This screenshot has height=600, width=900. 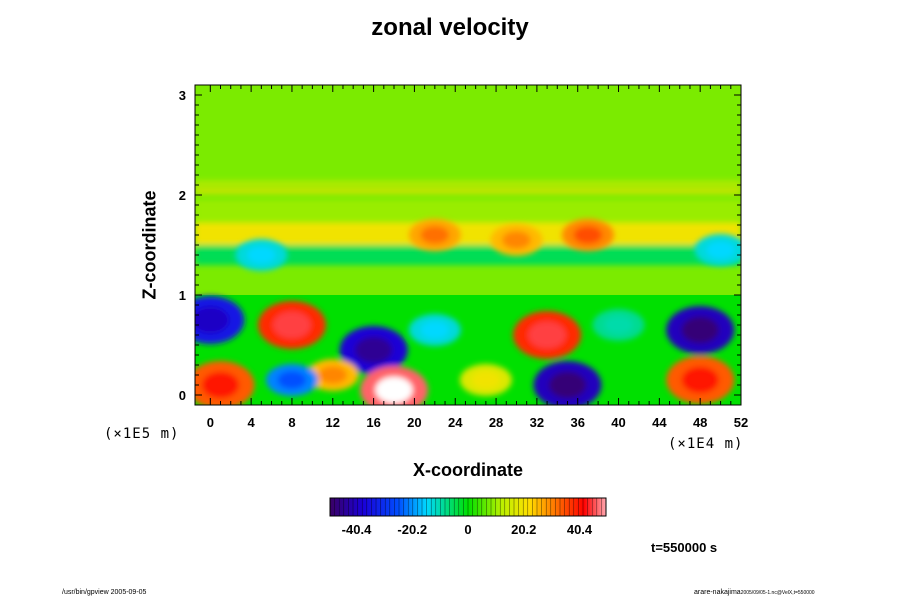 I want to click on footer-command: /usr/bin/gpview 2005-09-05, so click(x=104, y=592).